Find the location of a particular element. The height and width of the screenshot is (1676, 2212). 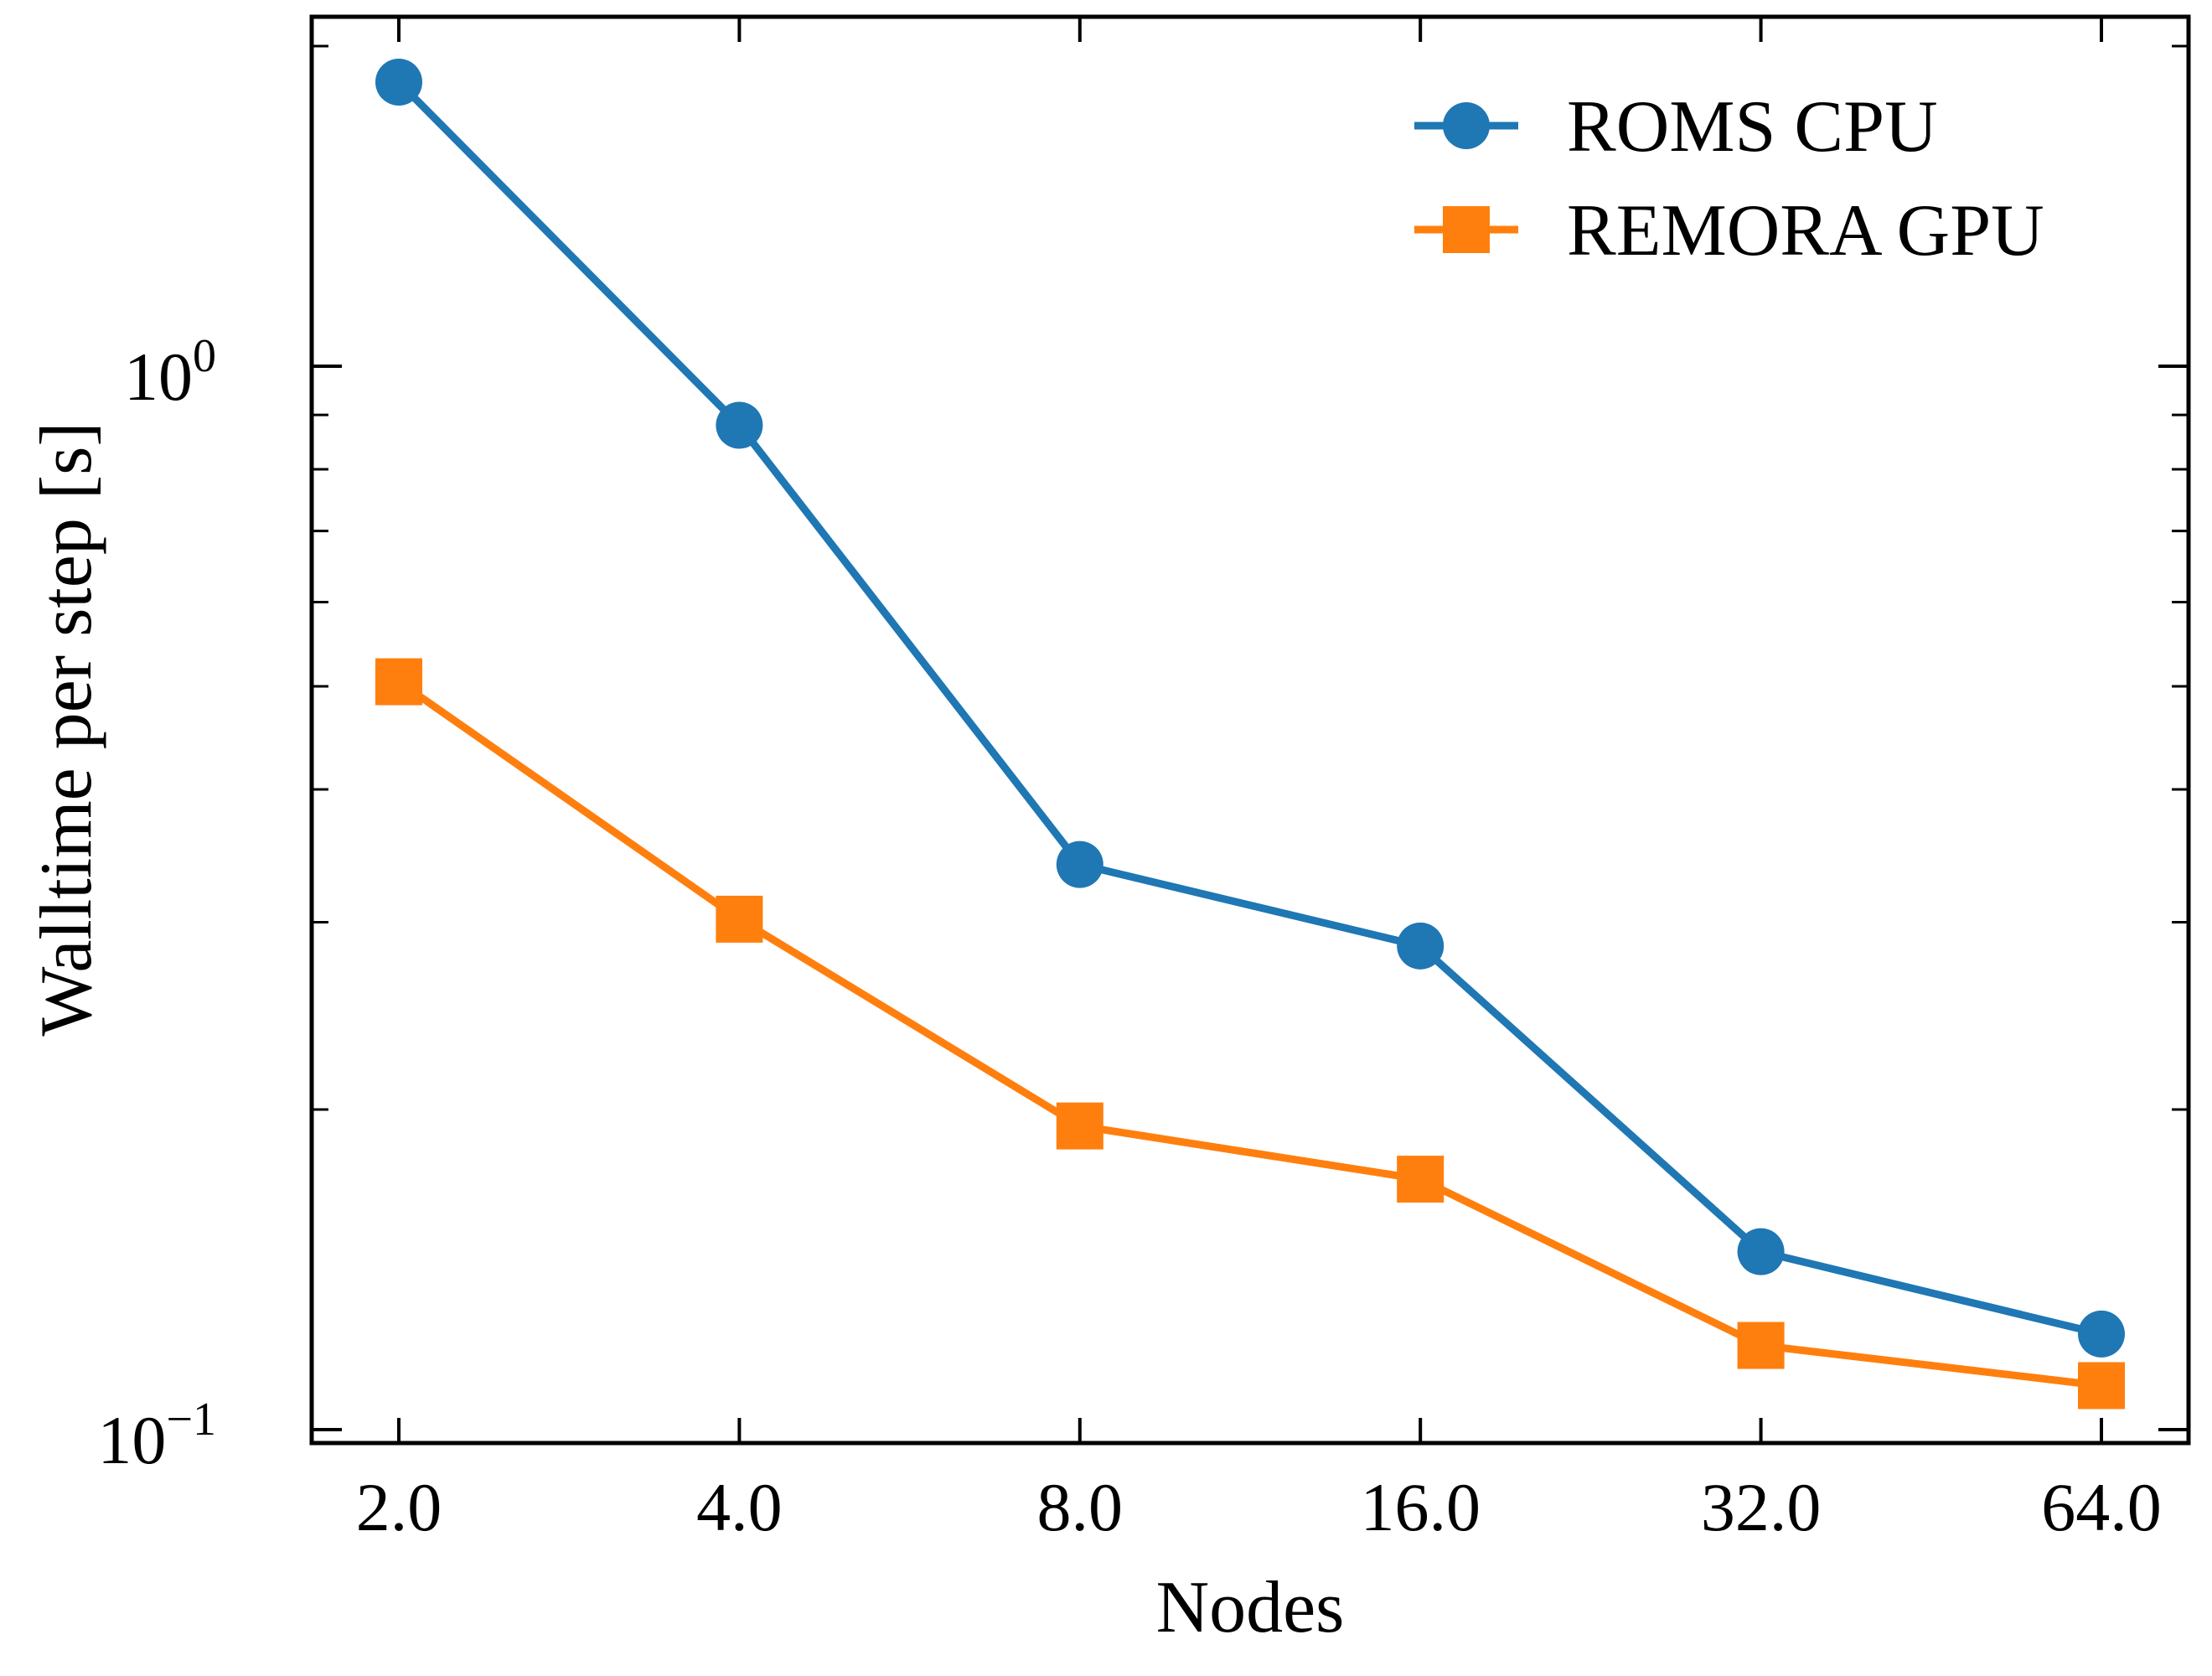

x-tick-label: 64.0 is located at coordinates (2101, 1507).